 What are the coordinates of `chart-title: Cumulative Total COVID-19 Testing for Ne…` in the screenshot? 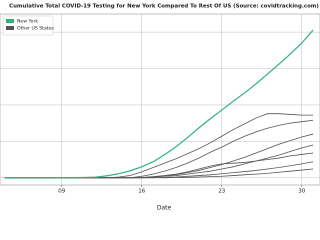 It's located at (164, 7).